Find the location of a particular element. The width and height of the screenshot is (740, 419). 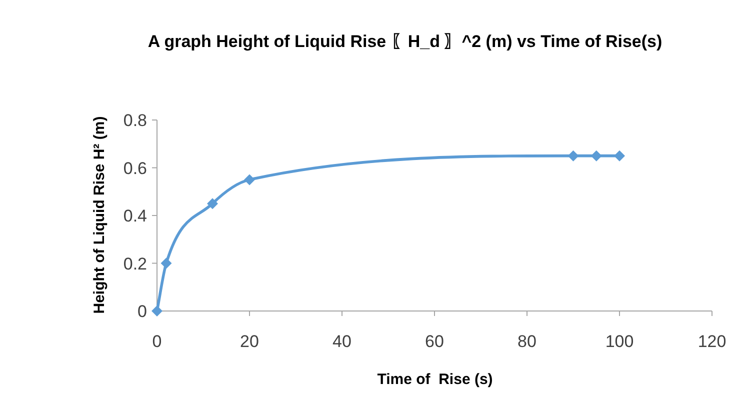

x-axis-title: Time of Rise (s) is located at coordinates (435, 379).